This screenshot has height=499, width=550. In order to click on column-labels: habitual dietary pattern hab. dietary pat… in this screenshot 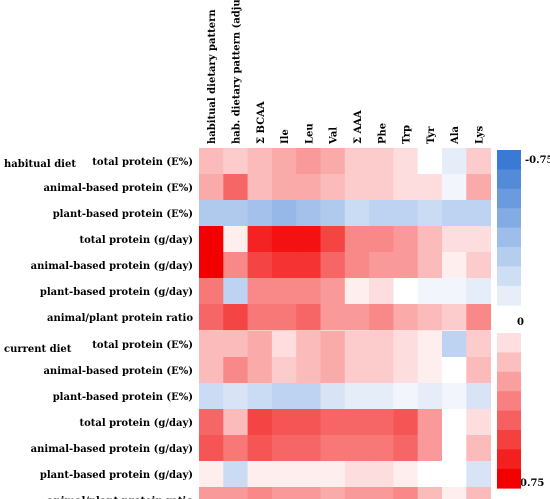, I will do `click(346, 72)`.